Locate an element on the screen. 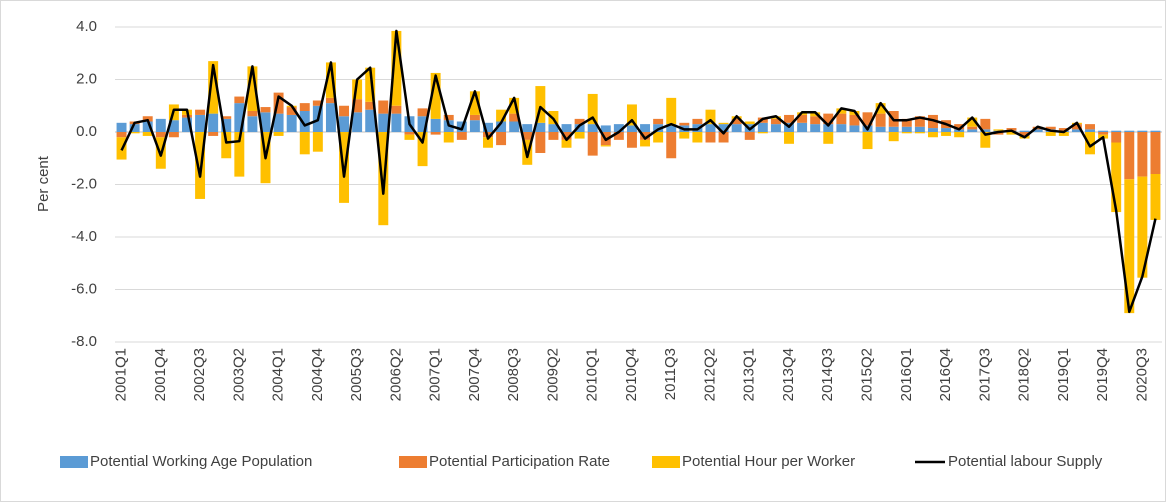 This screenshot has width=1166, height=502. x-tick-label: 2015Q2 is located at coordinates (867, 374).